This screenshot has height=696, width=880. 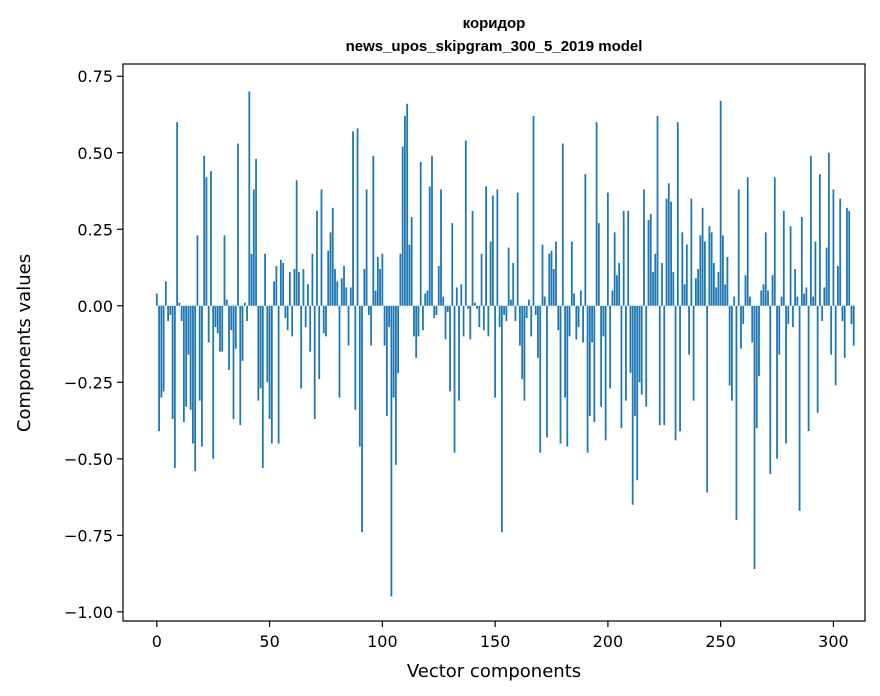 I want to click on chart-title-line2: news_upos_skipgram_300_5_2019 model, so click(x=494, y=46).